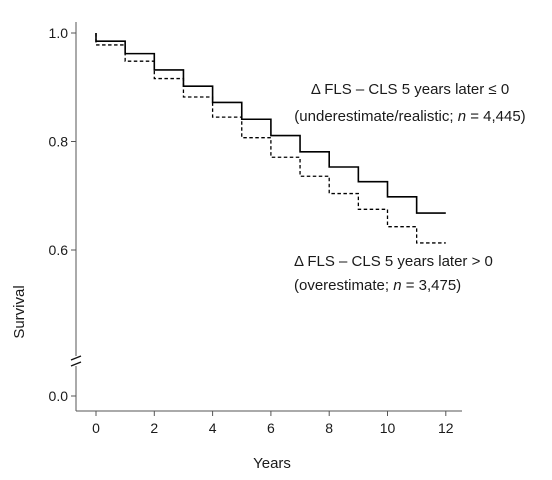 The height and width of the screenshot is (480, 552). Describe the element at coordinates (446, 428) in the screenshot. I see `x-tick-label: 12` at that location.